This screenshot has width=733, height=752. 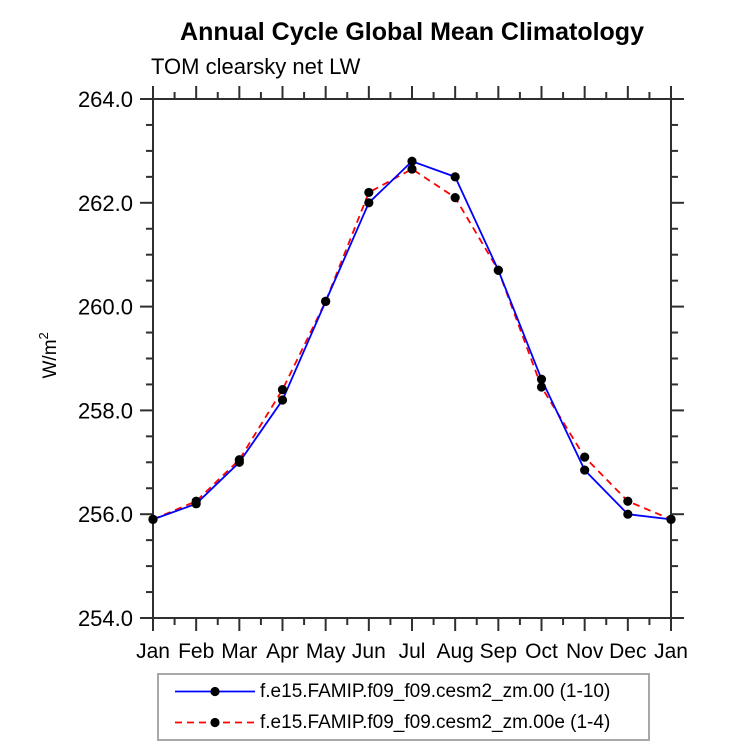 I want to click on svg-text: Jun, so click(x=369, y=651).